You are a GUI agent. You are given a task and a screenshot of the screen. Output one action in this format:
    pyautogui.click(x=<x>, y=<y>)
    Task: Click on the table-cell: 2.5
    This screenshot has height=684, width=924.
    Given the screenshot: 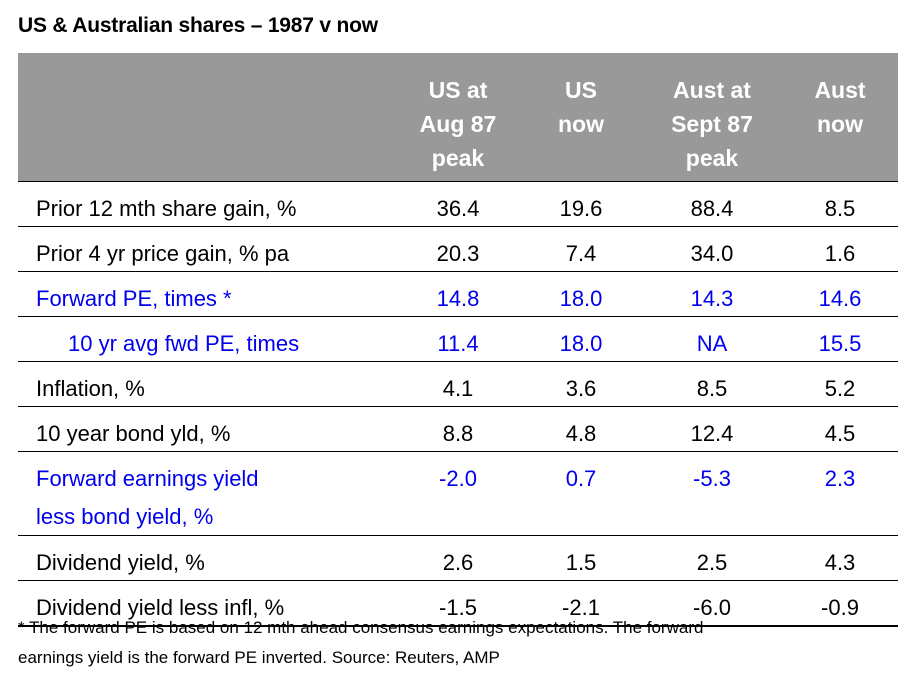 What is the action you would take?
    pyautogui.click(x=712, y=562)
    